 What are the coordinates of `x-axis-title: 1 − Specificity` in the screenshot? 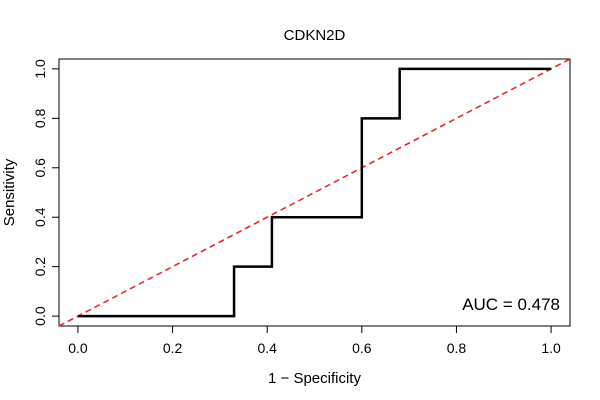 It's located at (314, 378).